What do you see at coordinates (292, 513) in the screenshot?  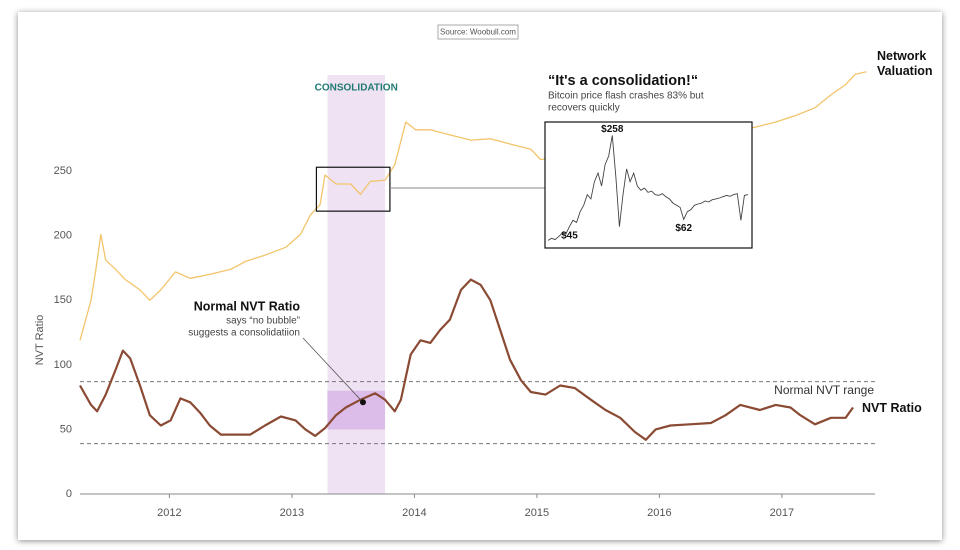 I see `x-tick-label: 2013` at bounding box center [292, 513].